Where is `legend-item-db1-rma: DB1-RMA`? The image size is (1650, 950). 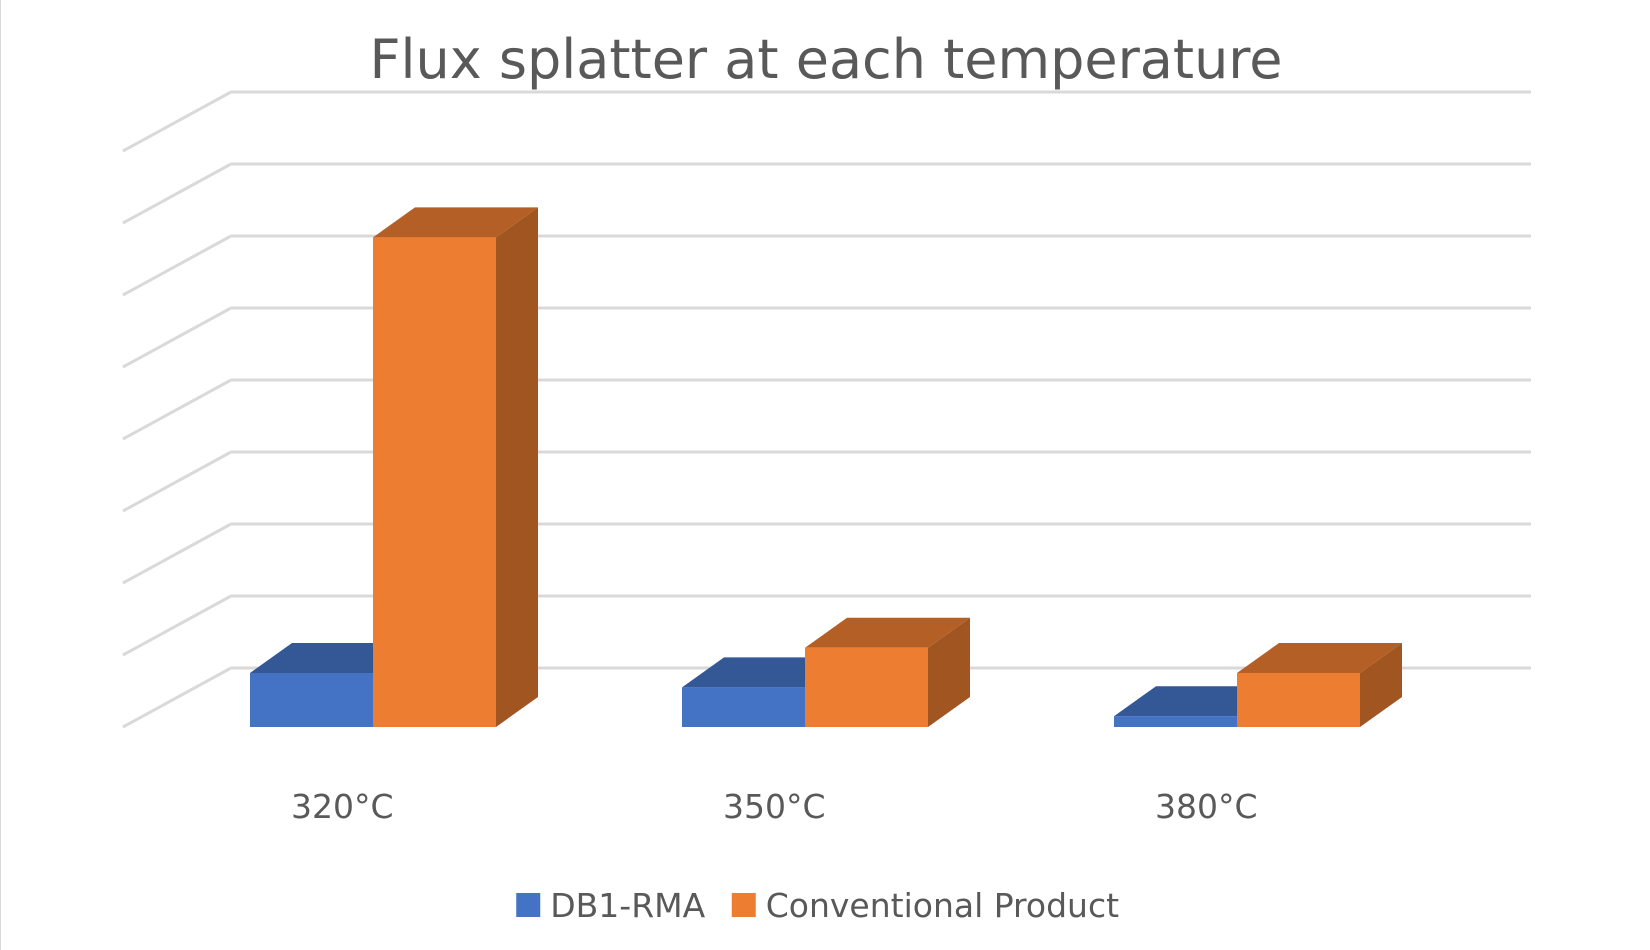
legend-item-db1-rma: DB1-RMA is located at coordinates (611, 905).